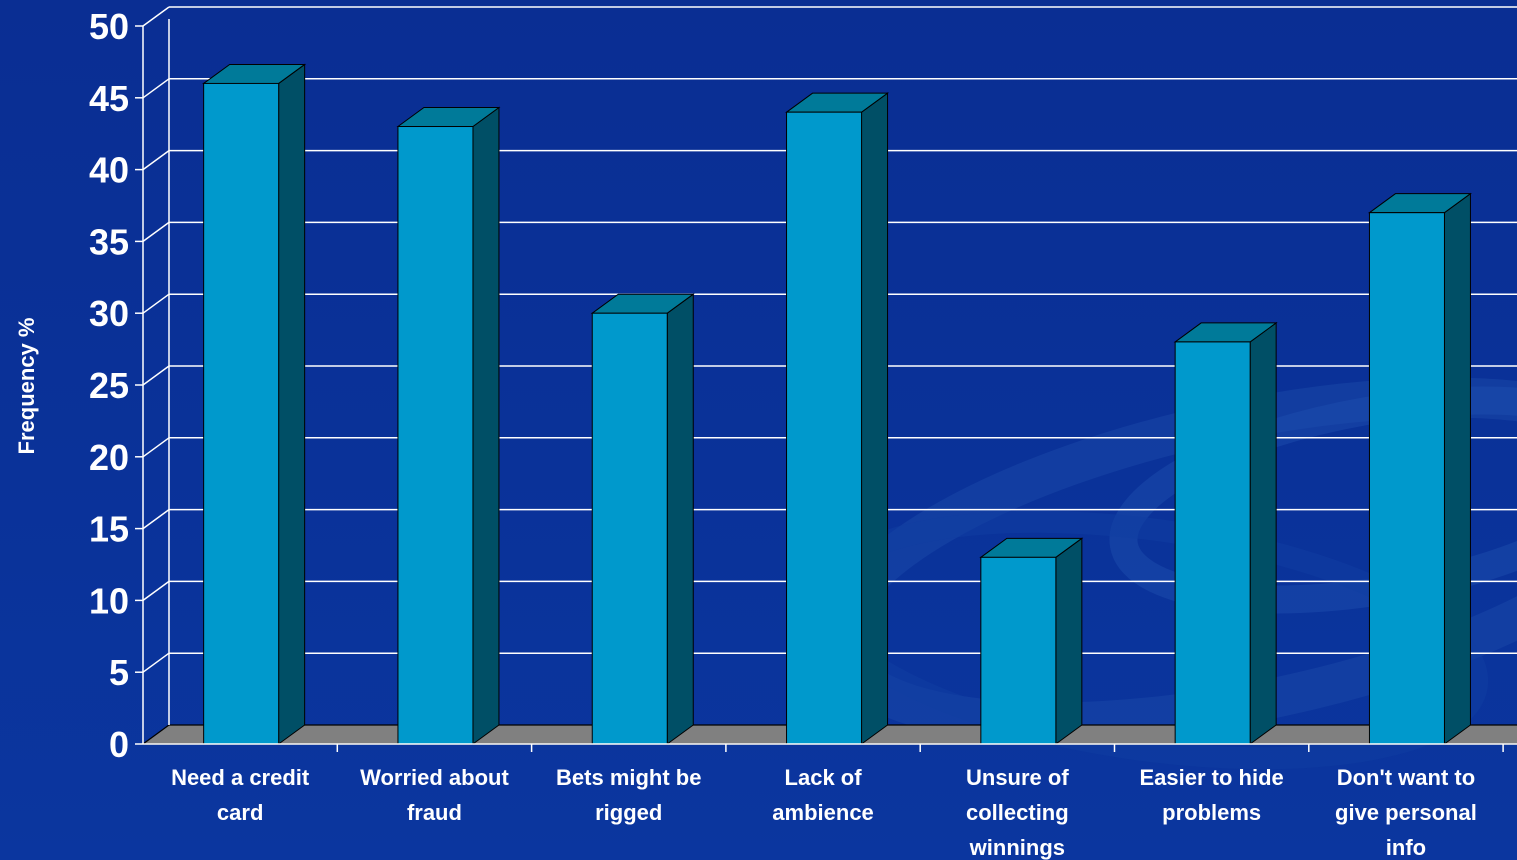 The width and height of the screenshot is (1517, 860). Describe the element at coordinates (109, 26) in the screenshot. I see `y-tick-label: 50` at that location.